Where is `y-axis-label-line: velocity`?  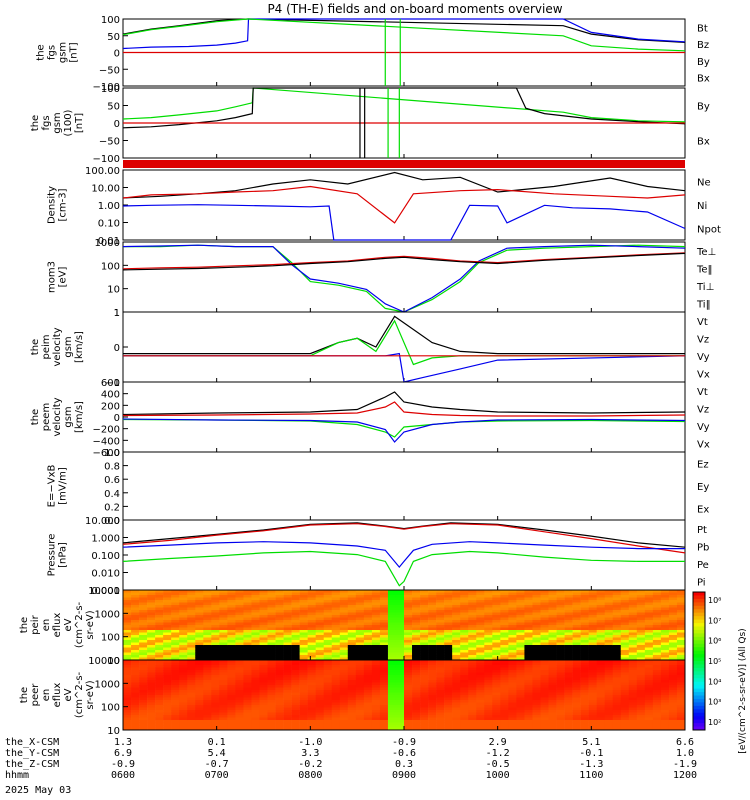
y-axis-label-line: velocity is located at coordinates (57, 346).